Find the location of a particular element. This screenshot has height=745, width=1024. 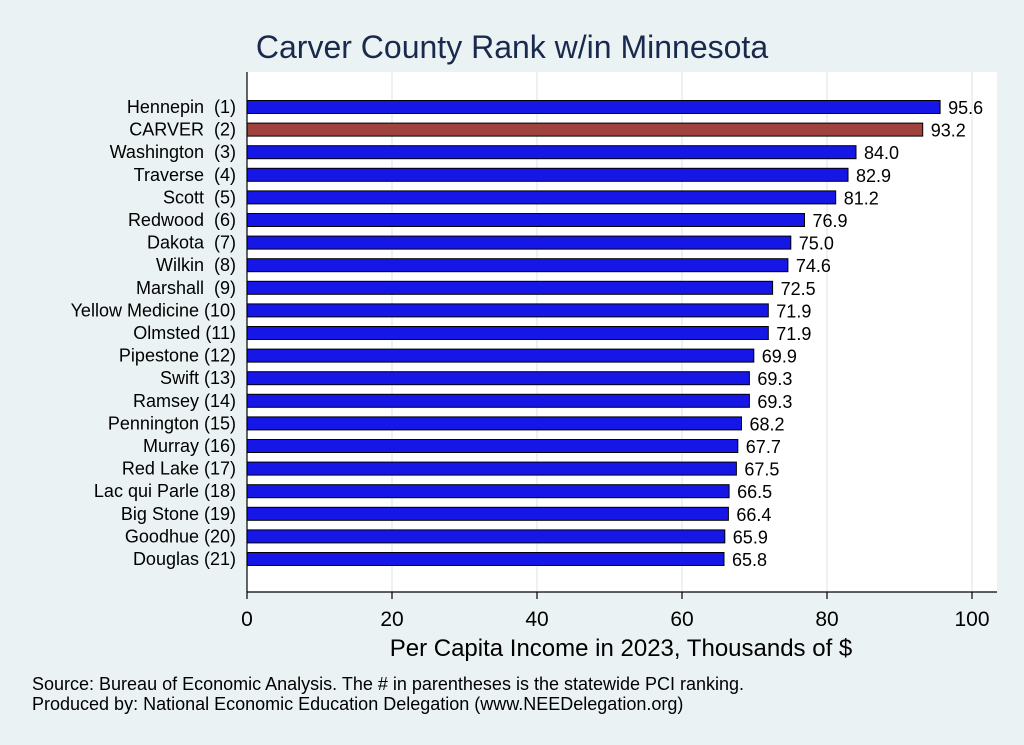

x-tick-label: 40 is located at coordinates (536, 619).